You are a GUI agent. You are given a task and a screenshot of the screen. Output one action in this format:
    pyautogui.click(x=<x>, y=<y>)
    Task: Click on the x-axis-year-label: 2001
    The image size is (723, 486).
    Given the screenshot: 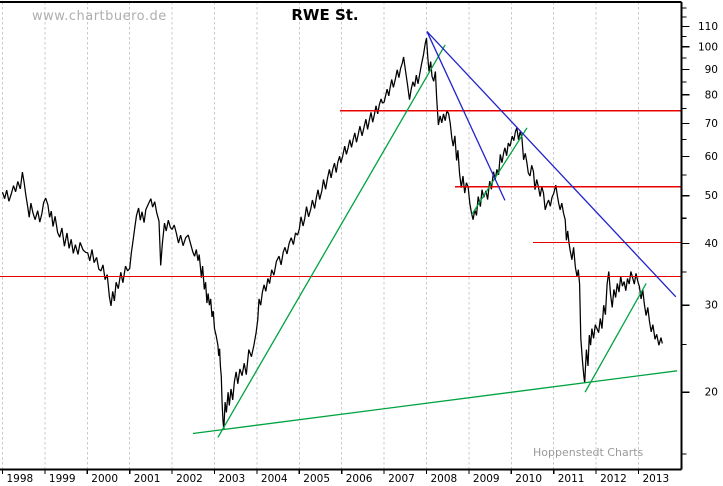 What is the action you would take?
    pyautogui.click(x=147, y=479)
    